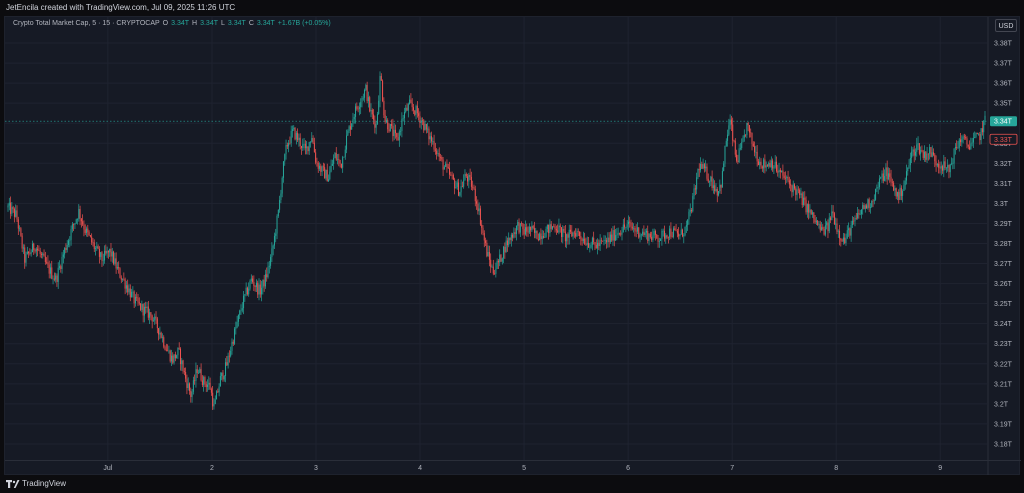 This screenshot has height=493, width=1024. What do you see at coordinates (1006, 25) in the screenshot?
I see `currency-button: USD` at bounding box center [1006, 25].